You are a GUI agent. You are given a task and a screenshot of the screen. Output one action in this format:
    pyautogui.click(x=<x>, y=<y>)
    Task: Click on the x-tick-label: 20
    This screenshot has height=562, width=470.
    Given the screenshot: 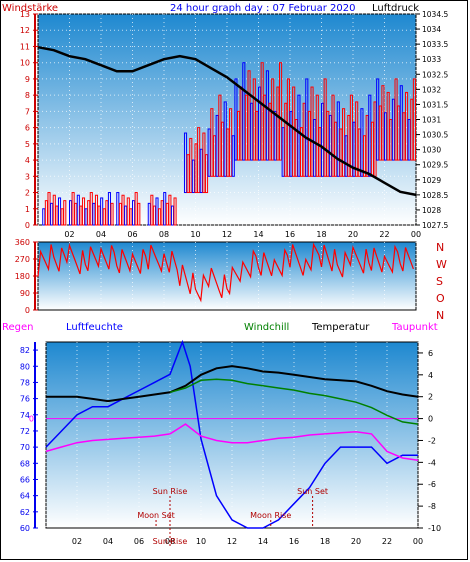 What is the action you would take?
    pyautogui.click(x=356, y=541)
    